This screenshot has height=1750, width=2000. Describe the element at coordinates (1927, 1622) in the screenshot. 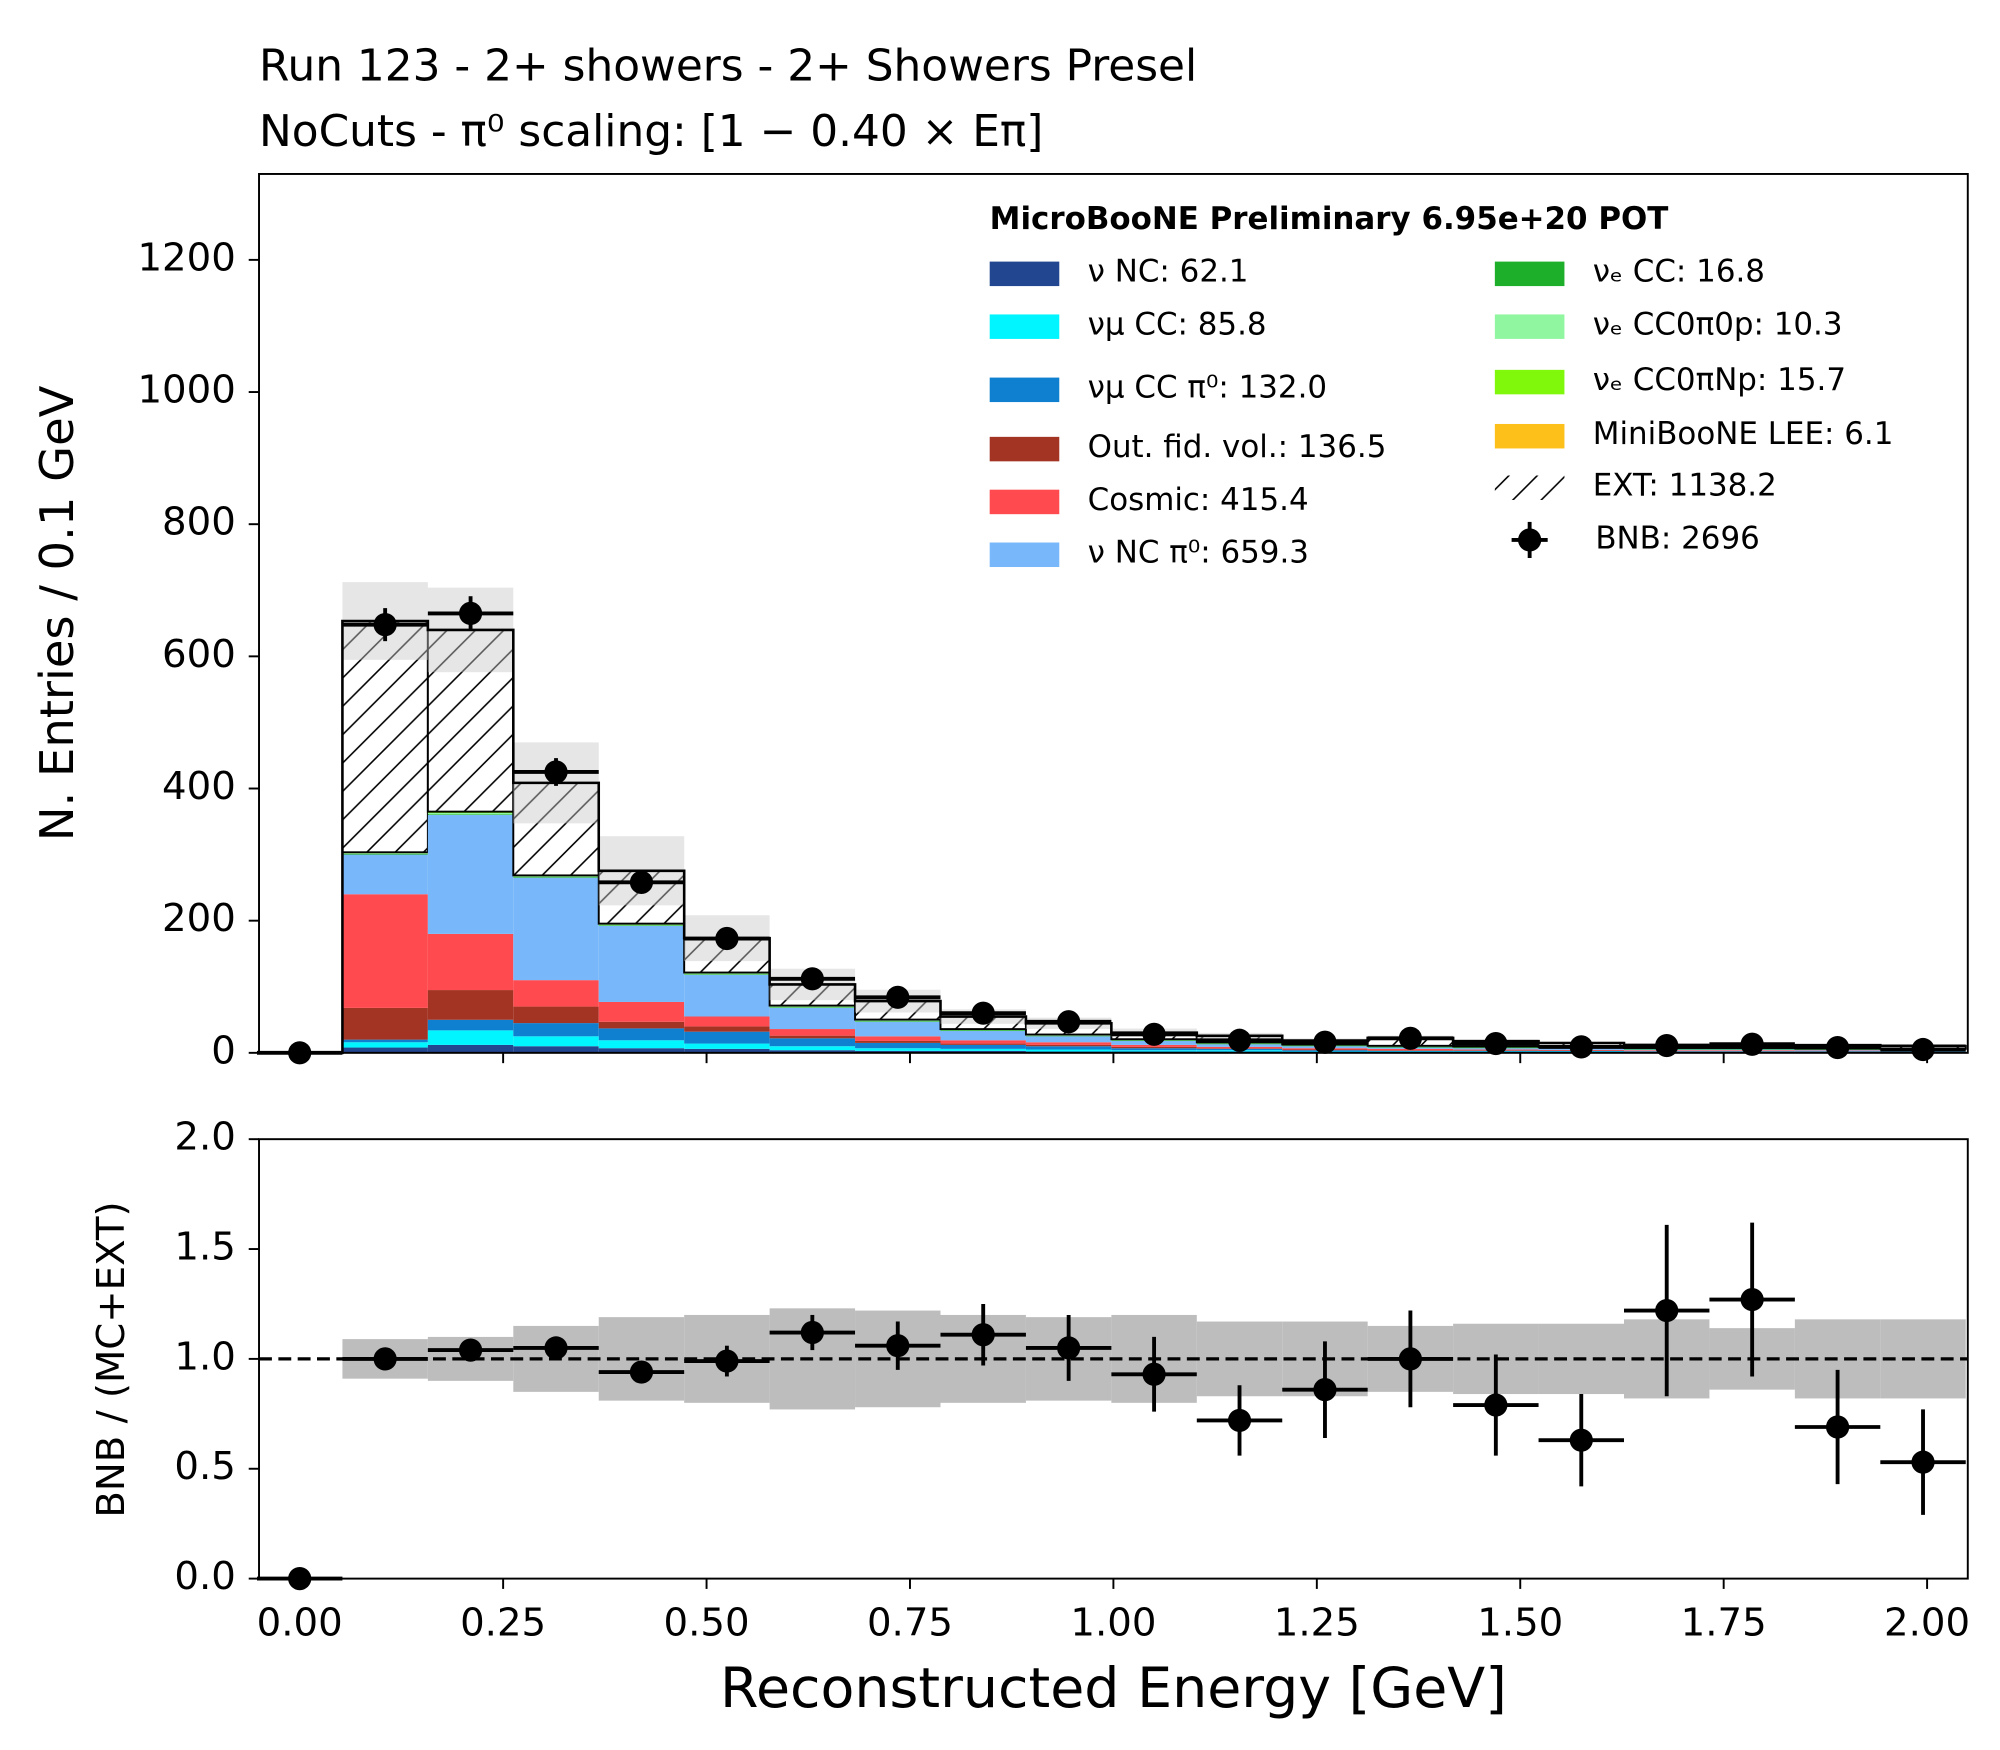

I see `x-tick-label: 2.00` at that location.